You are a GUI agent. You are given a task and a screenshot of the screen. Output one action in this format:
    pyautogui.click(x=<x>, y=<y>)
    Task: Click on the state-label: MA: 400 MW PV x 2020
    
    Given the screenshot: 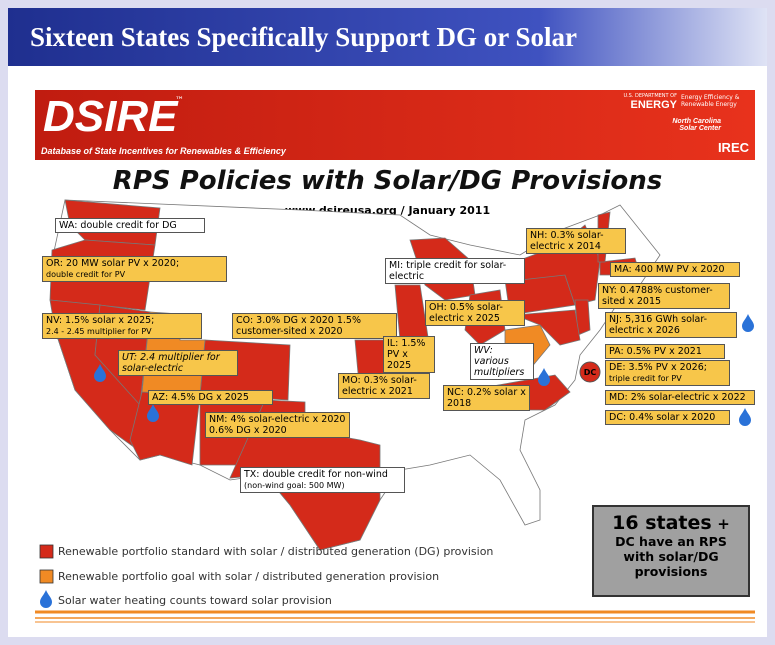 What is the action you would take?
    pyautogui.click(x=675, y=269)
    